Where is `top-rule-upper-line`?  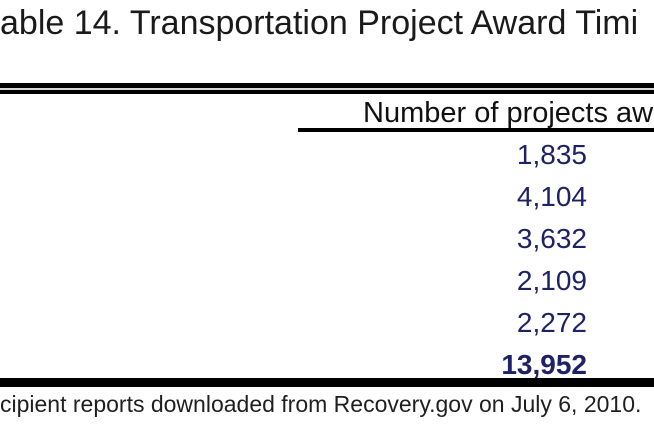
top-rule-upper-line is located at coordinates (327, 85).